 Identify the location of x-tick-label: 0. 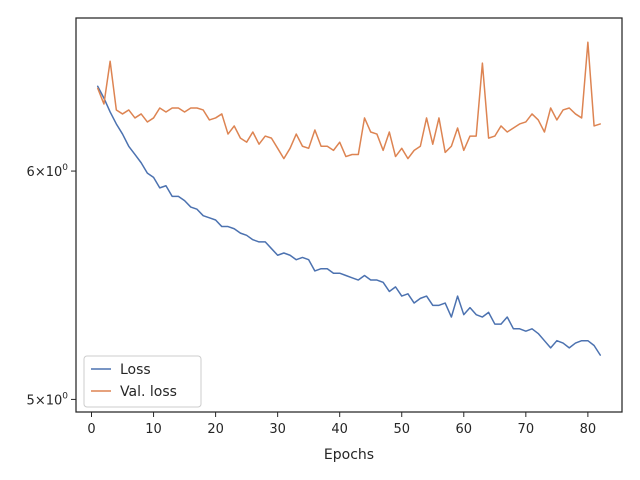
(91, 429).